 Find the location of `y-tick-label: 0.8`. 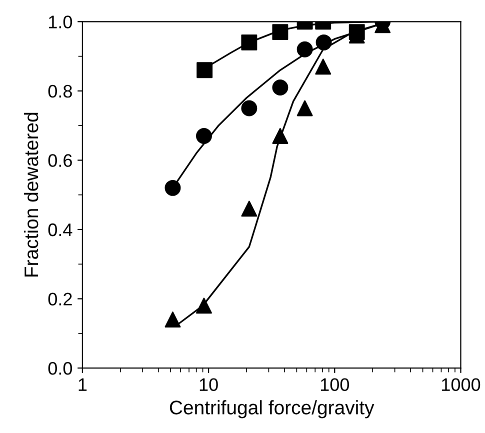

y-tick-label: 0.8 is located at coordinates (60, 91).